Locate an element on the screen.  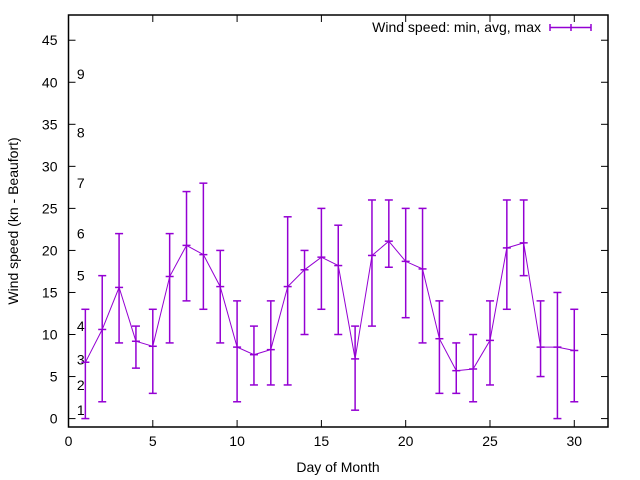
y-tick-label: 15 is located at coordinates (50, 292).